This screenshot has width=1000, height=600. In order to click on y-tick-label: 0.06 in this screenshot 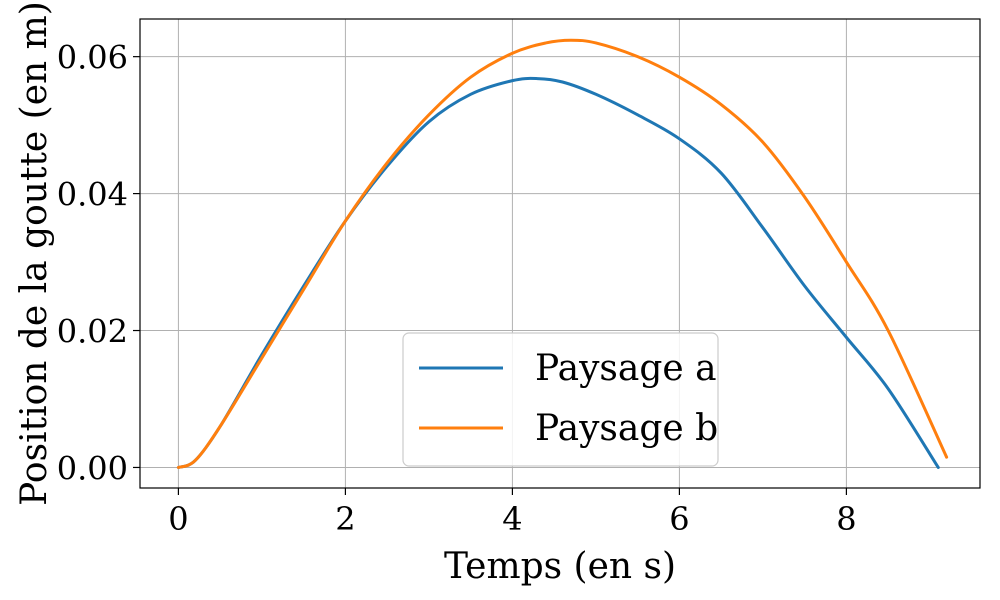, I will do `click(92, 58)`.